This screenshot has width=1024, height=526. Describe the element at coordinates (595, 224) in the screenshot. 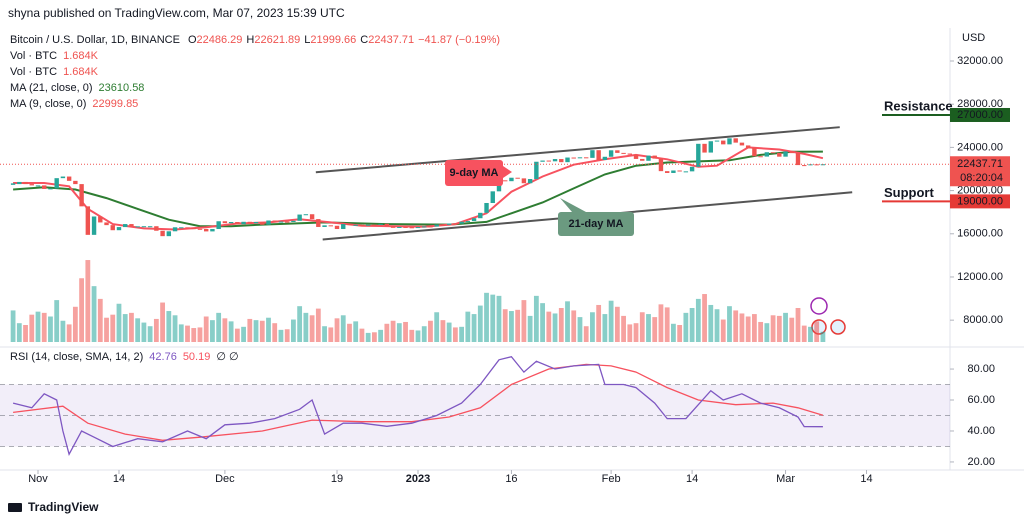

I see `callout-text: 21-day MA` at that location.